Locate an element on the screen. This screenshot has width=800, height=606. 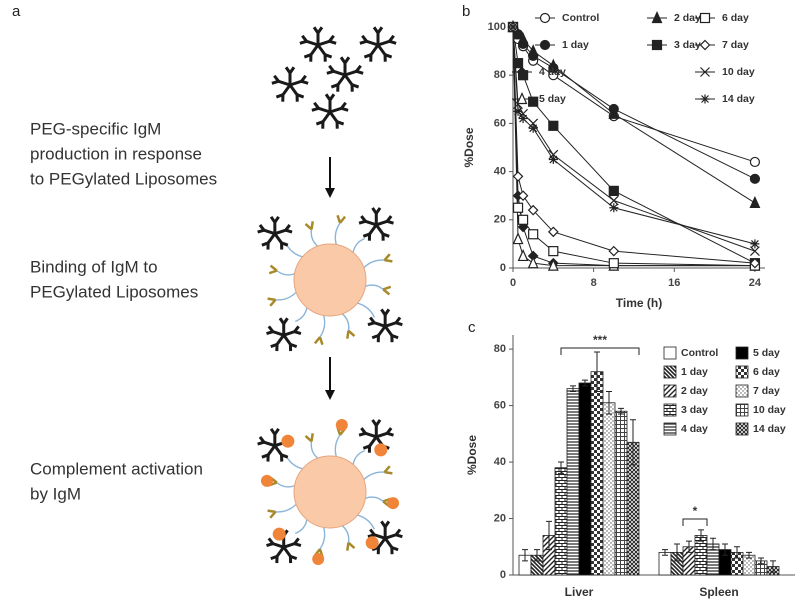
significance-bracket is located at coordinates (695, 522).